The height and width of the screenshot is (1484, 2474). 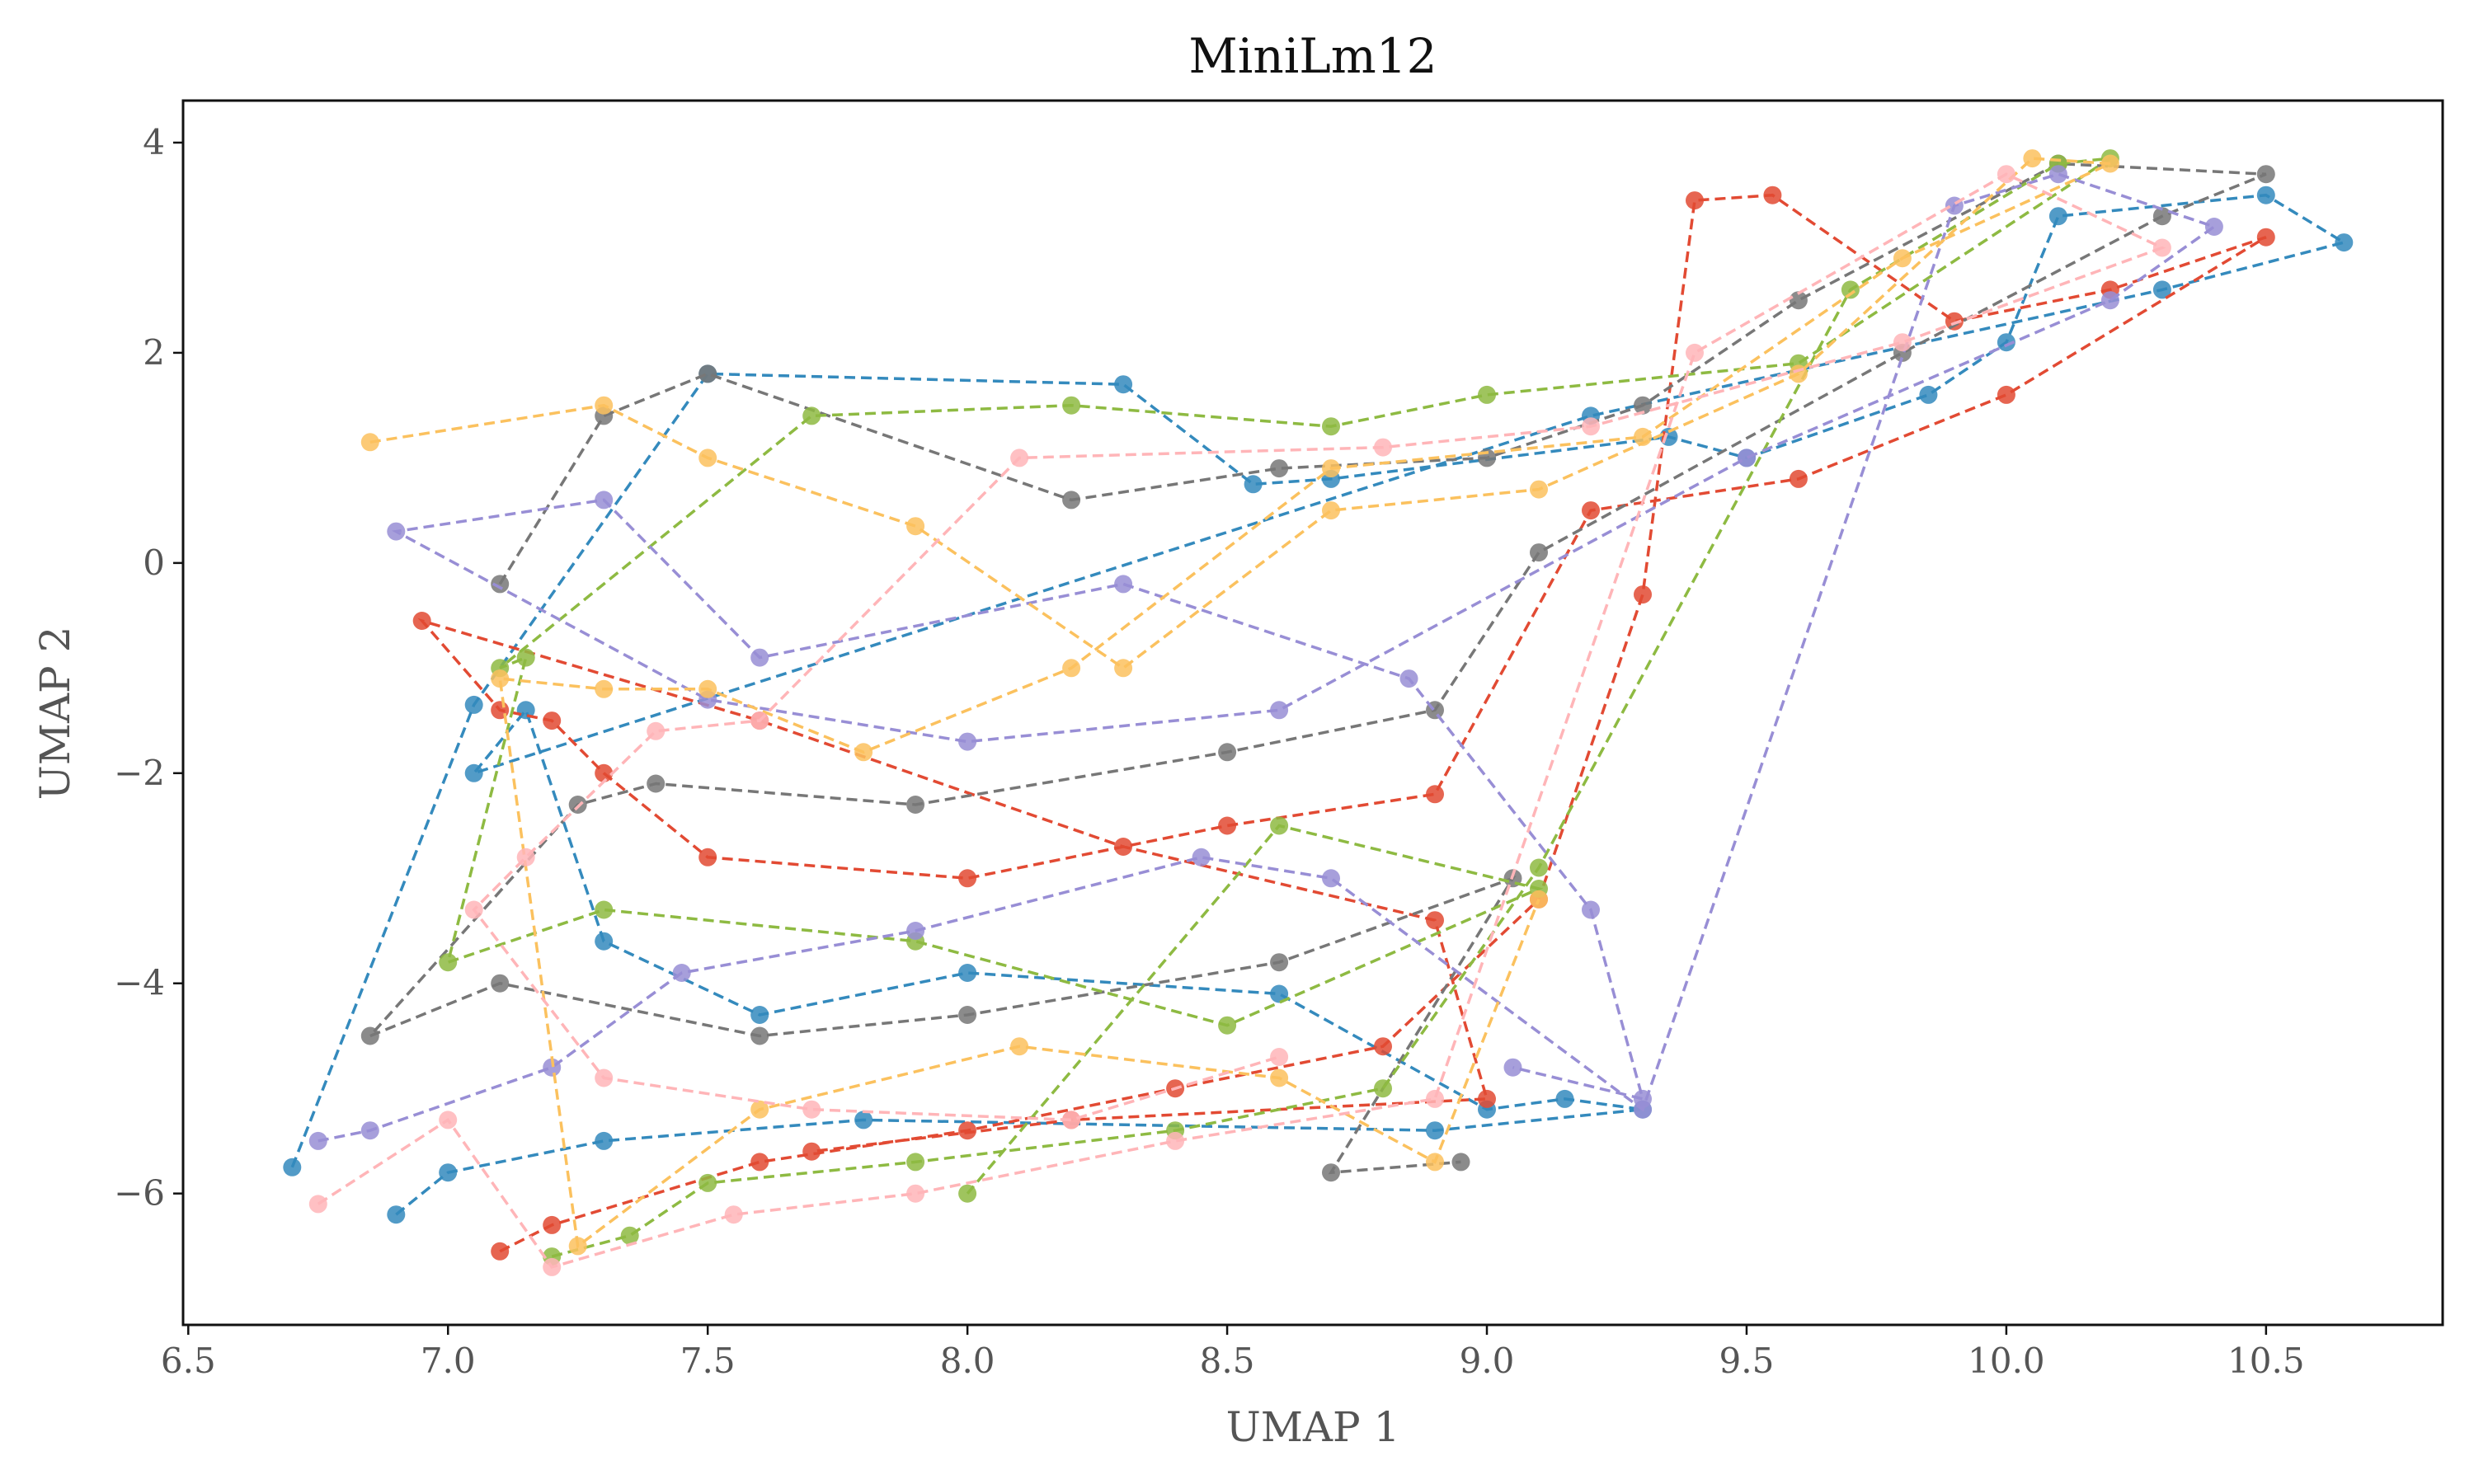 I want to click on x-tick-label: 8.5, so click(x=1227, y=1361).